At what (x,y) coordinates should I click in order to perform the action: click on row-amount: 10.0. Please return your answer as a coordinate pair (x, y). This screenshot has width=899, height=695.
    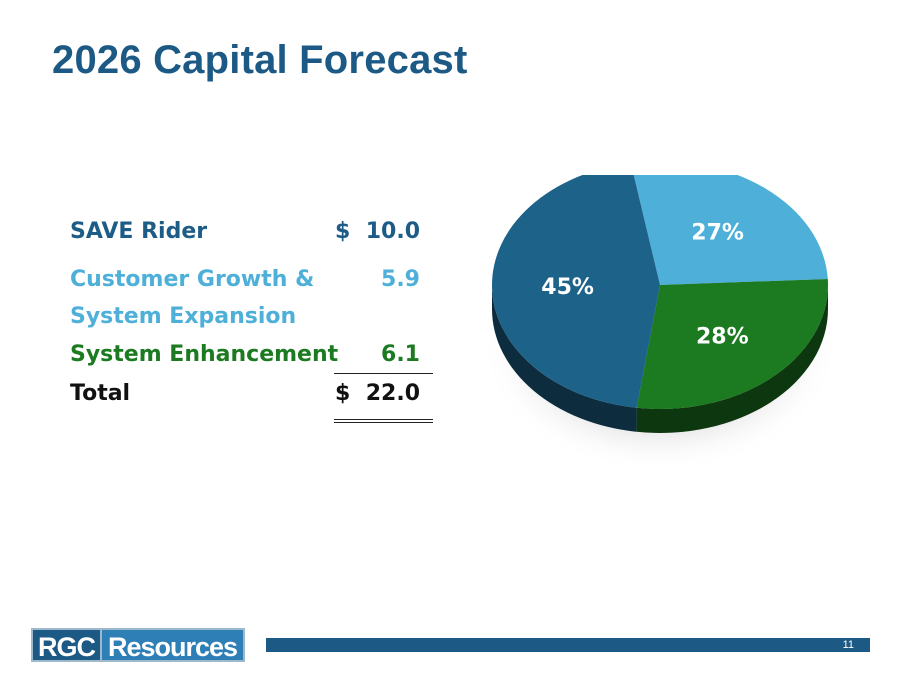
    Looking at the image, I should click on (392, 231).